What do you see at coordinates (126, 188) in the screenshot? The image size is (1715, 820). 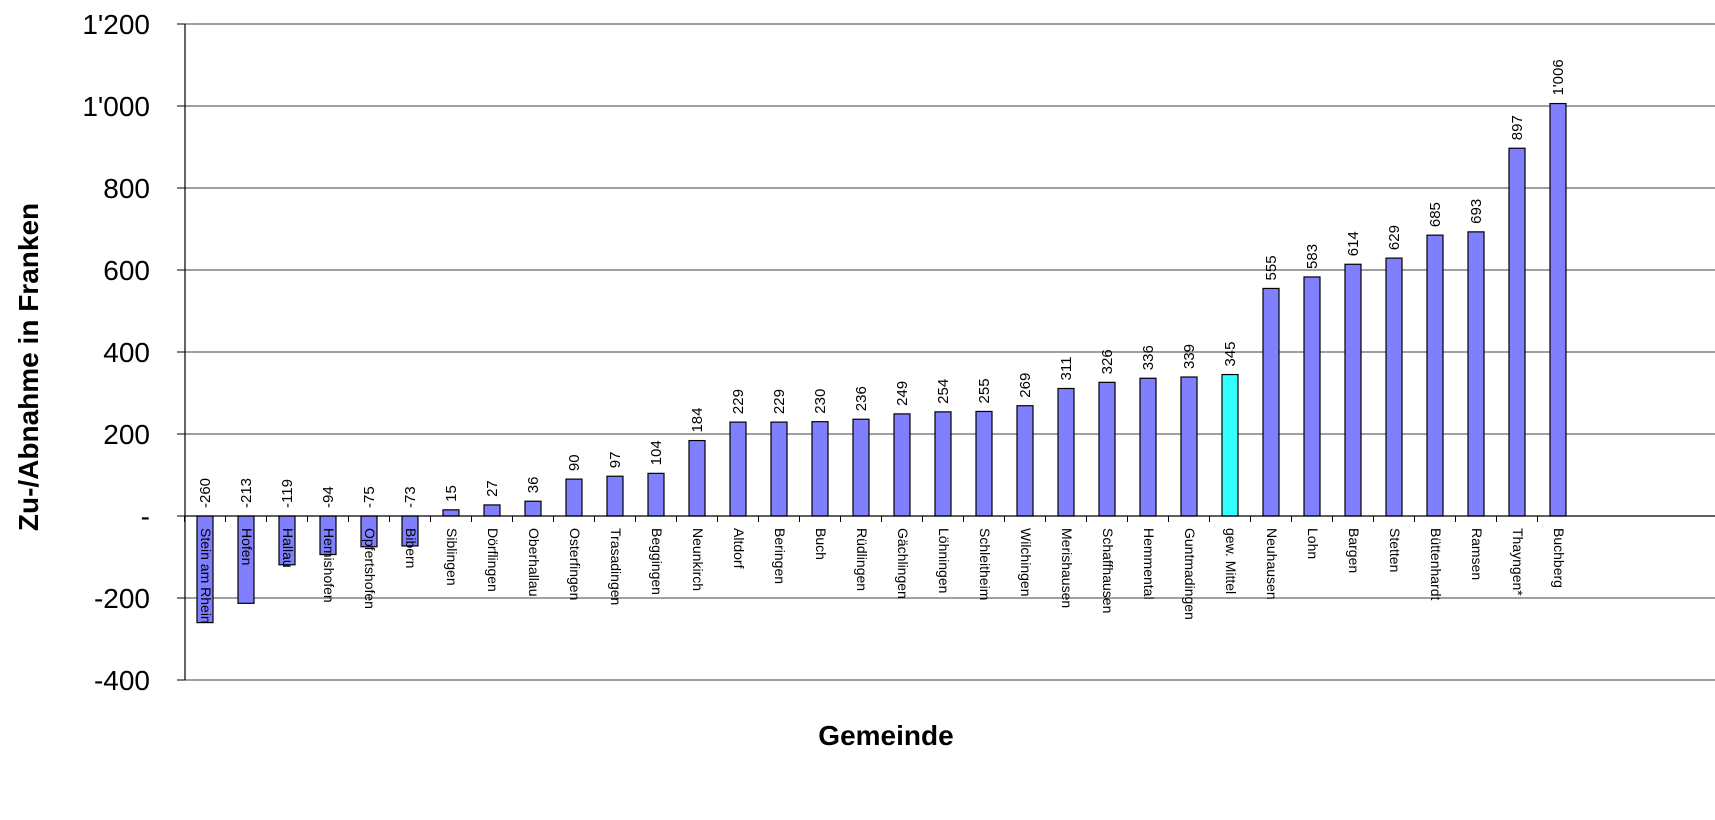 I see `y-tick-label: 800` at bounding box center [126, 188].